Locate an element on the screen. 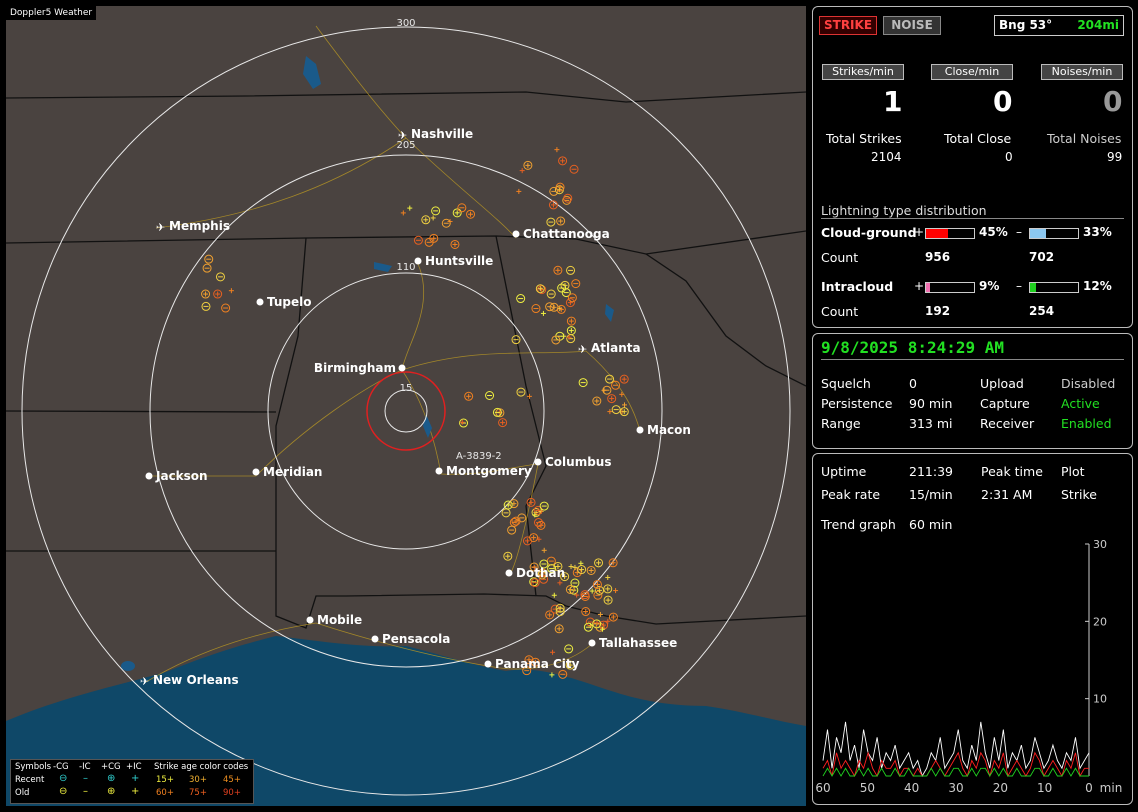 This screenshot has width=1138, height=812. cg-neg-bar is located at coordinates (1054, 233).